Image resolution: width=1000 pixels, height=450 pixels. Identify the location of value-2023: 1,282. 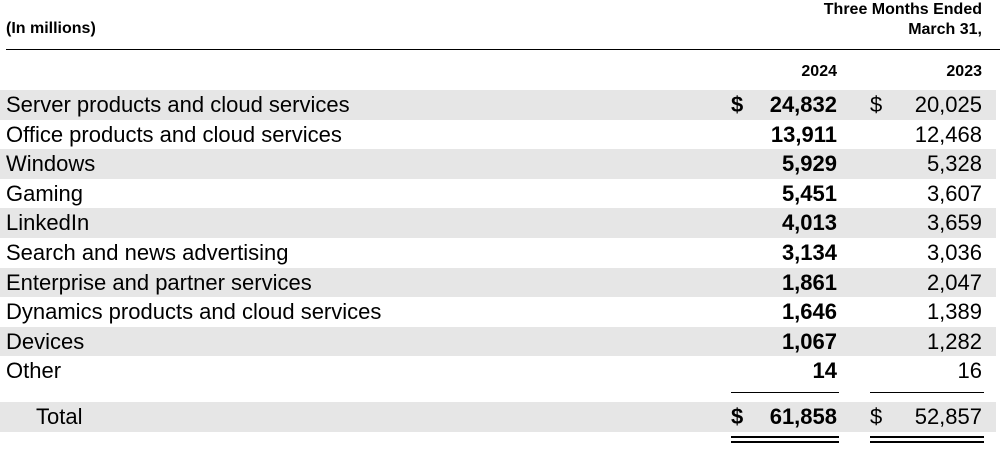
(954, 341).